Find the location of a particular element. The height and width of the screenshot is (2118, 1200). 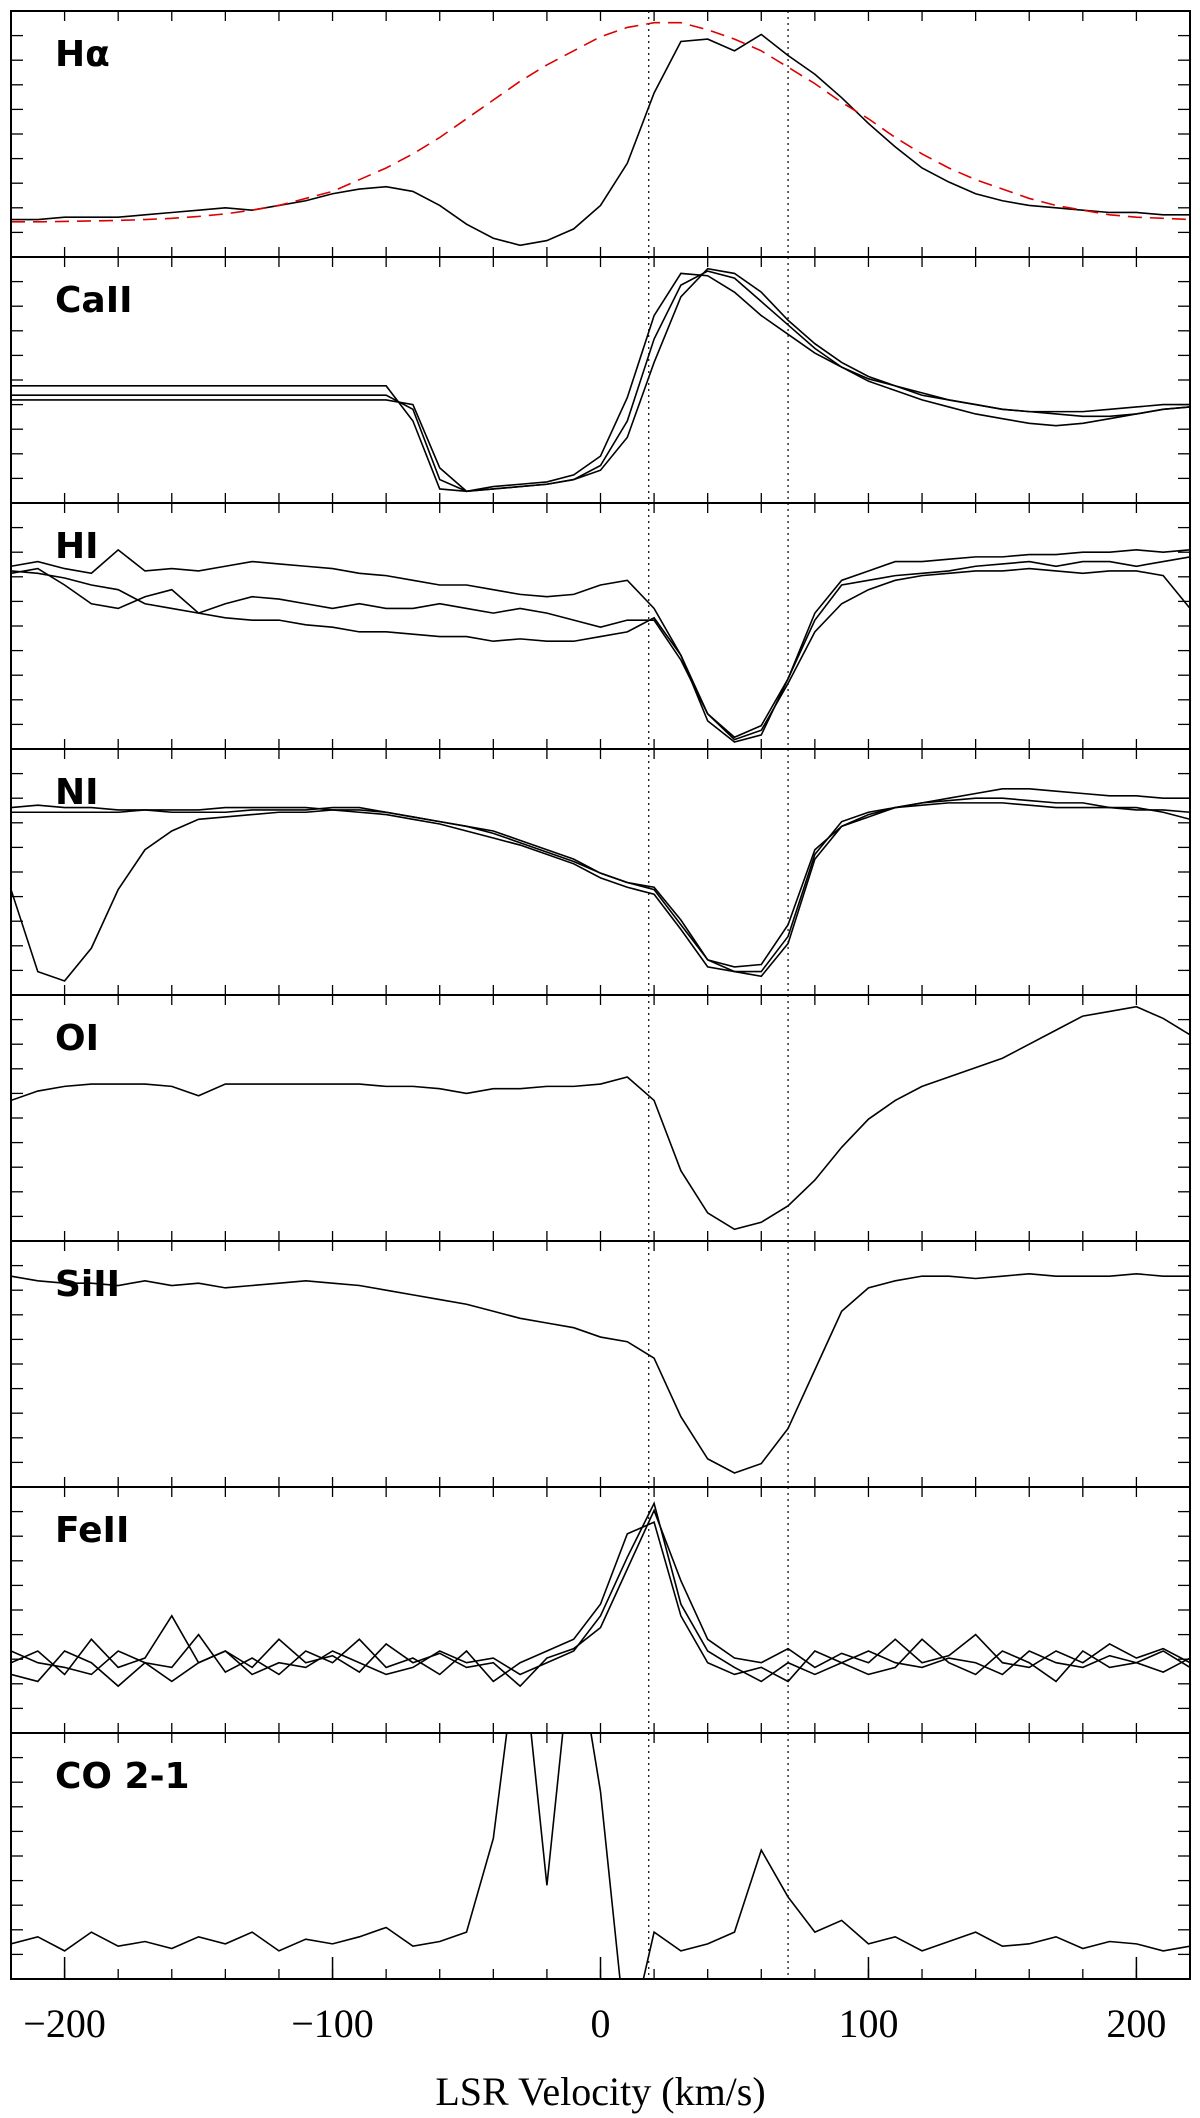

panel-label: FeII is located at coordinates (92, 1530).